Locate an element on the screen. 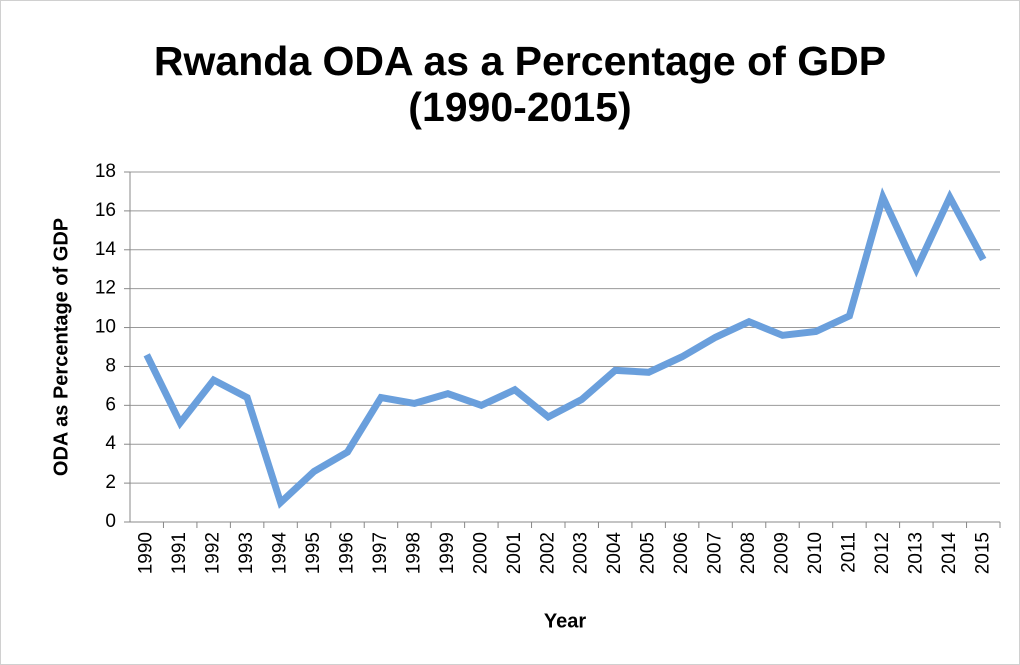 This screenshot has height=665, width=1020. x-tick-label: 1997 is located at coordinates (380, 553).